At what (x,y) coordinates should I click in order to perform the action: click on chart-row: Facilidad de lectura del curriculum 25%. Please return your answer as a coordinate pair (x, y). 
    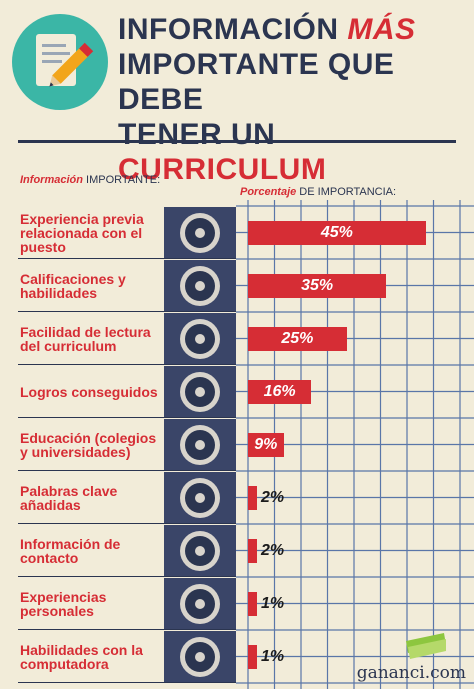
    Looking at the image, I should click on (237, 339).